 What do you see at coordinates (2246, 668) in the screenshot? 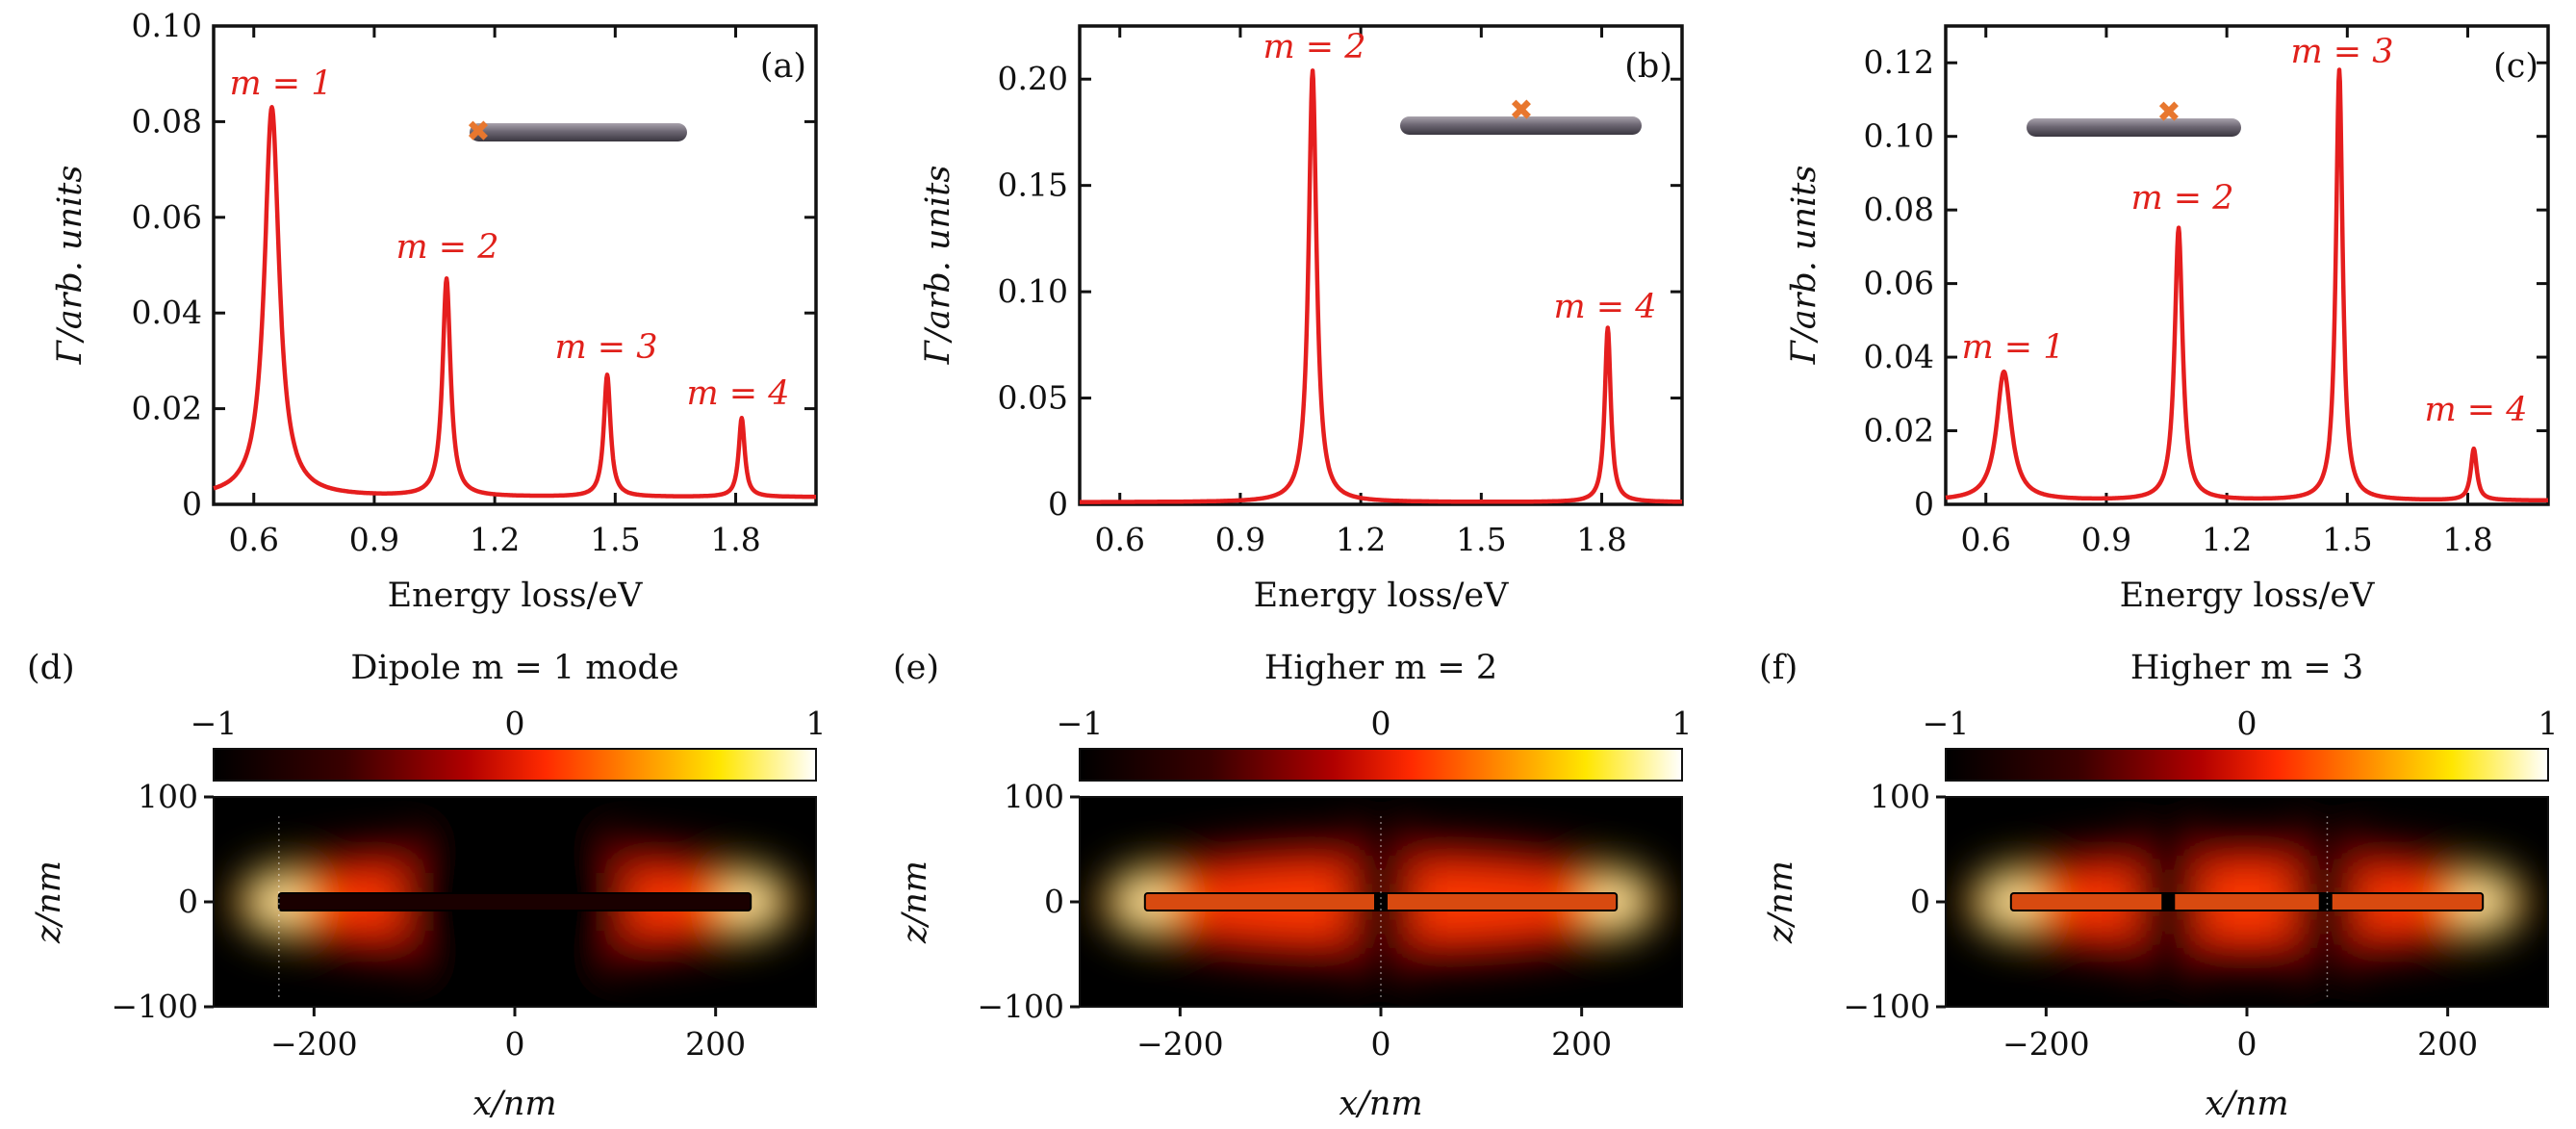
I see `map-title-f: Higher m = 3` at bounding box center [2246, 668].